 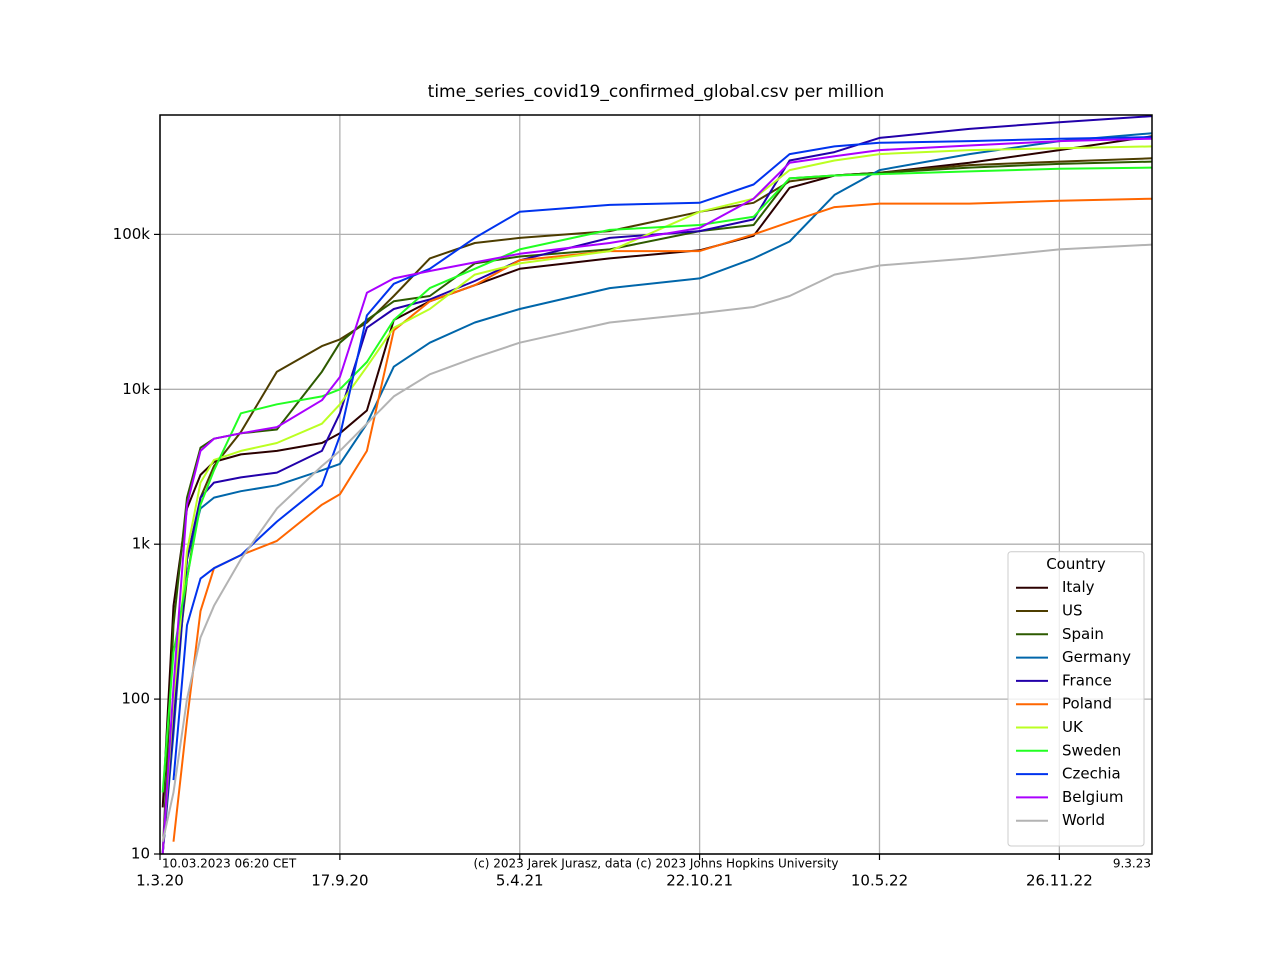 I want to click on legend-label: UK, so click(x=1073, y=727).